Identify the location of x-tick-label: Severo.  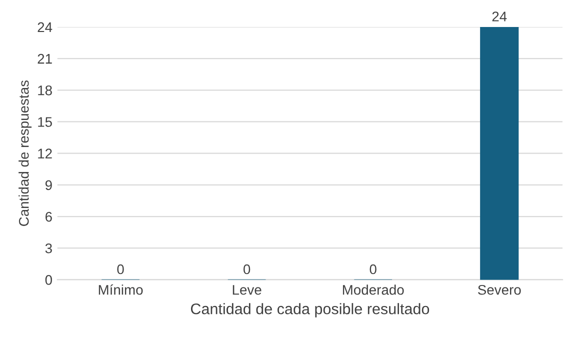
(499, 289).